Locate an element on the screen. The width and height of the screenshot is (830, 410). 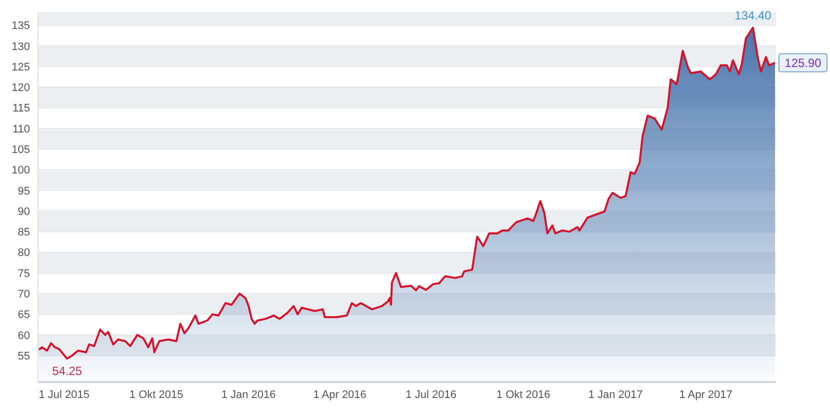
y-tick-label: 100 is located at coordinates (21, 170).